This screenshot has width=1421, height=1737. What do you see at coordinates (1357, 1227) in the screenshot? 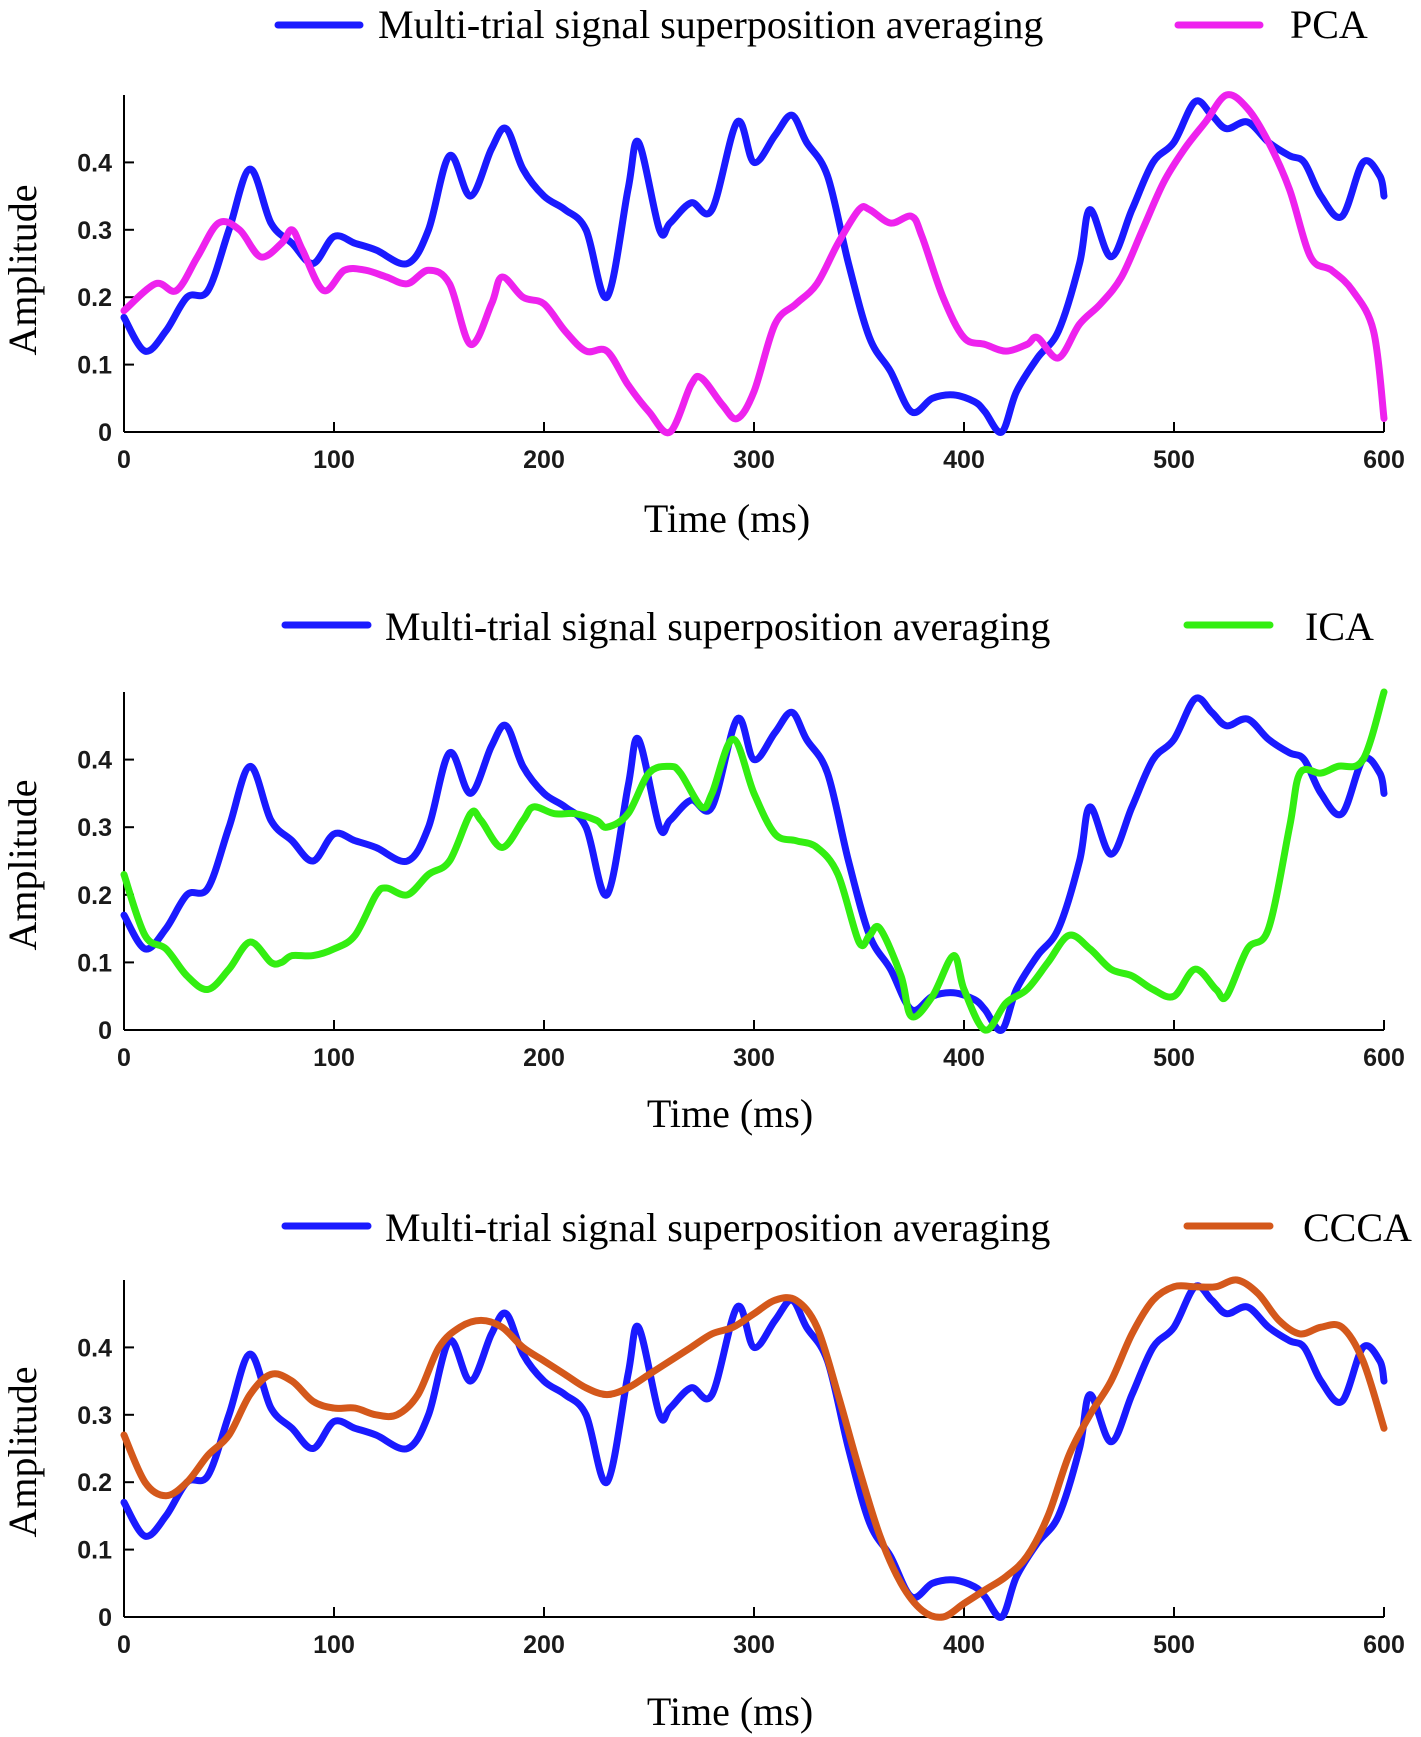
I see `legend-label-ccca: CCCA` at bounding box center [1357, 1227].